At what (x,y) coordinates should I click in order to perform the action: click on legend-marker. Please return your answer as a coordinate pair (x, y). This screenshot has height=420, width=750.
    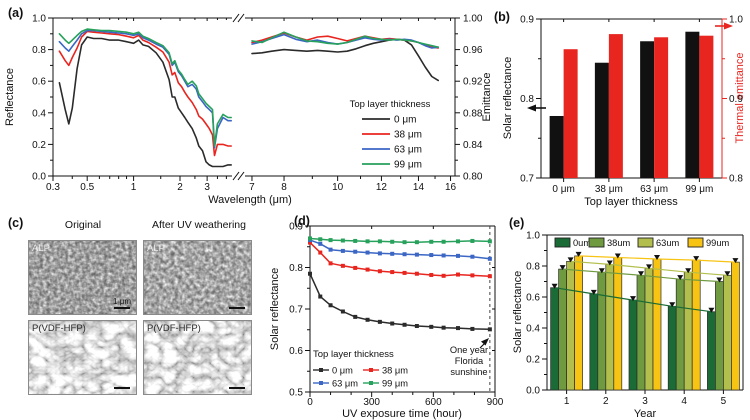
    Looking at the image, I should click on (371, 383).